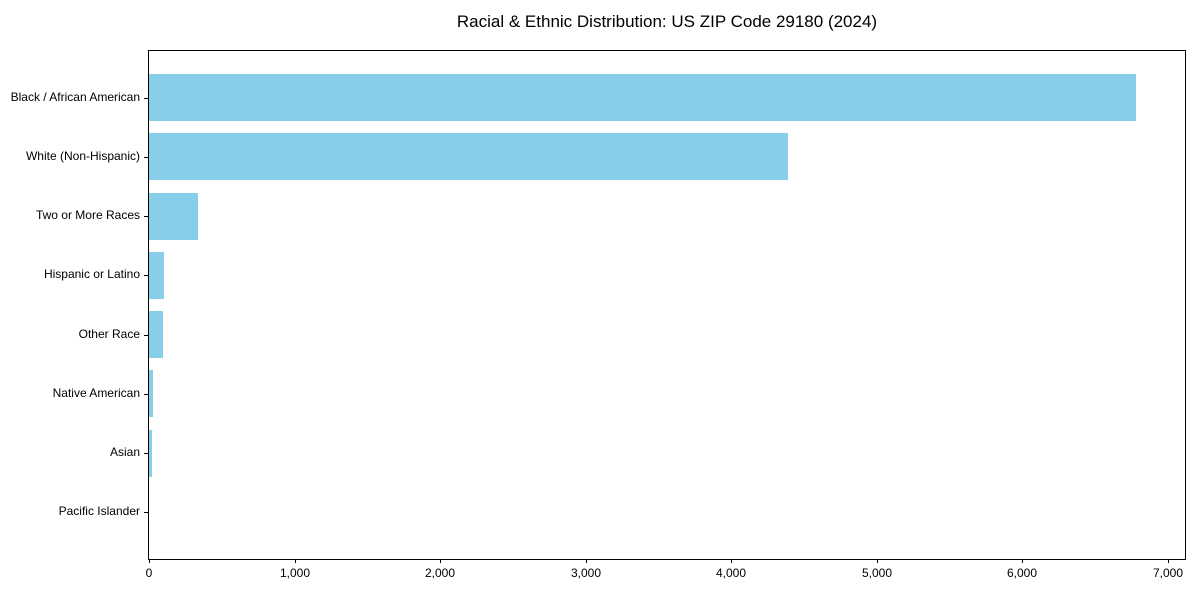 The width and height of the screenshot is (1200, 600). I want to click on y-axis-label: Hispanic or Latino, so click(91, 274).